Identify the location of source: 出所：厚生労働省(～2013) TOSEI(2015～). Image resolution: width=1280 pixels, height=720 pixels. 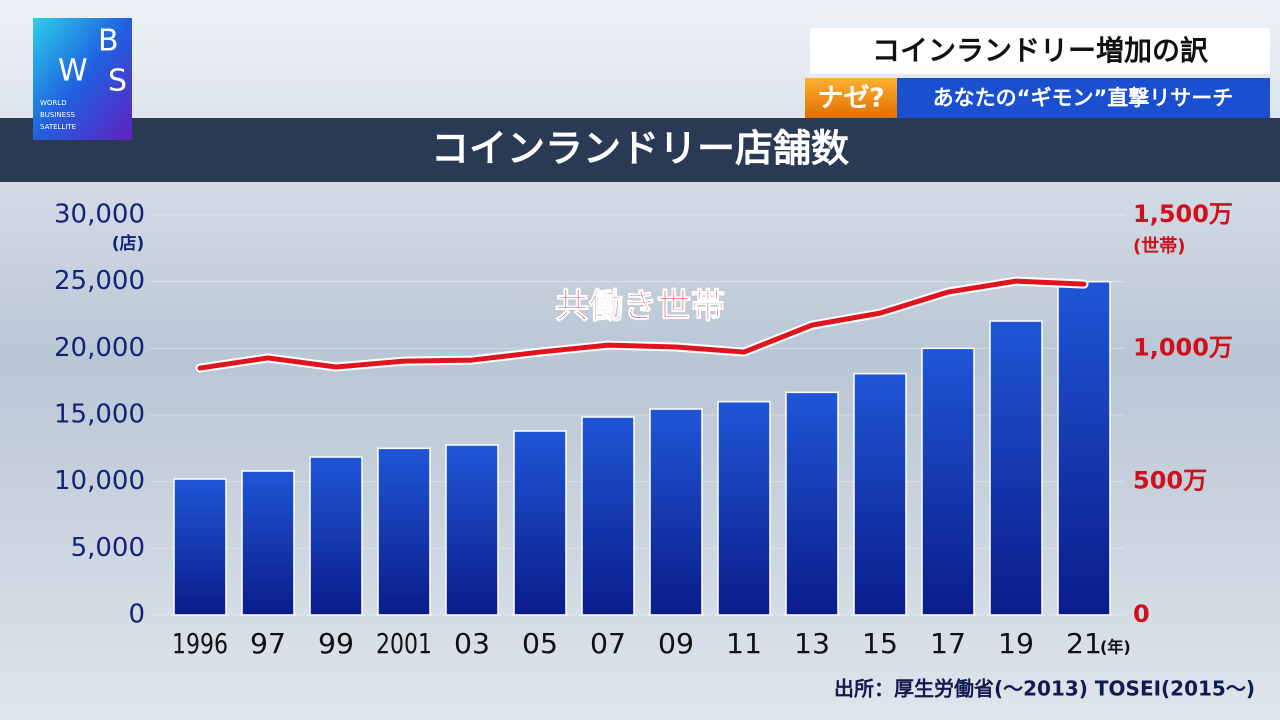
(1044, 689).